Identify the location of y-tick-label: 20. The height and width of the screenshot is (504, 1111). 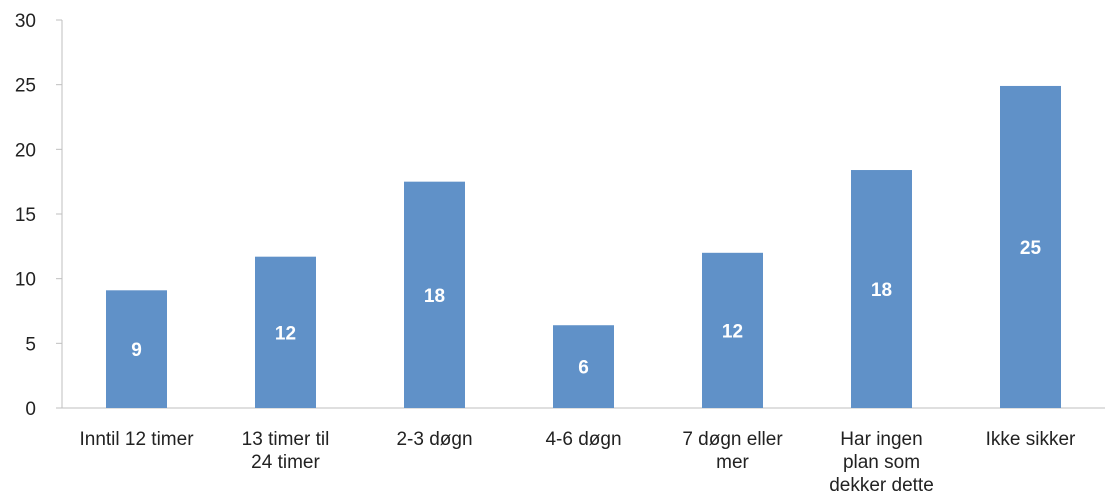
(25, 150).